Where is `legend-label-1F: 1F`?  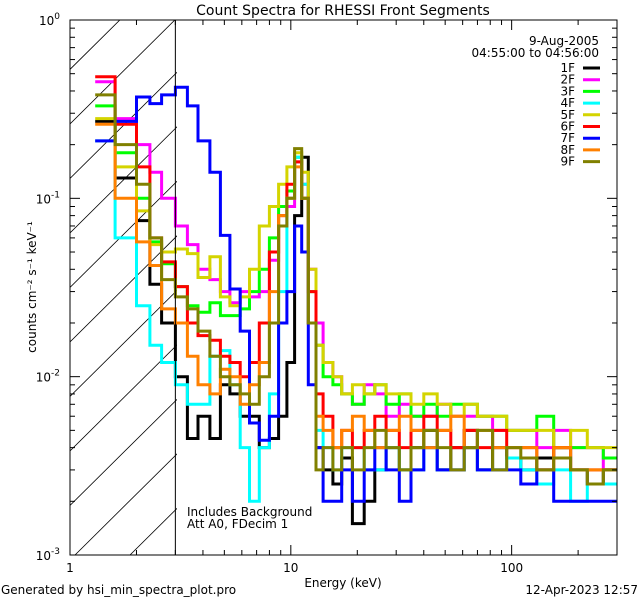 legend-label-1F: 1F is located at coordinates (567, 68).